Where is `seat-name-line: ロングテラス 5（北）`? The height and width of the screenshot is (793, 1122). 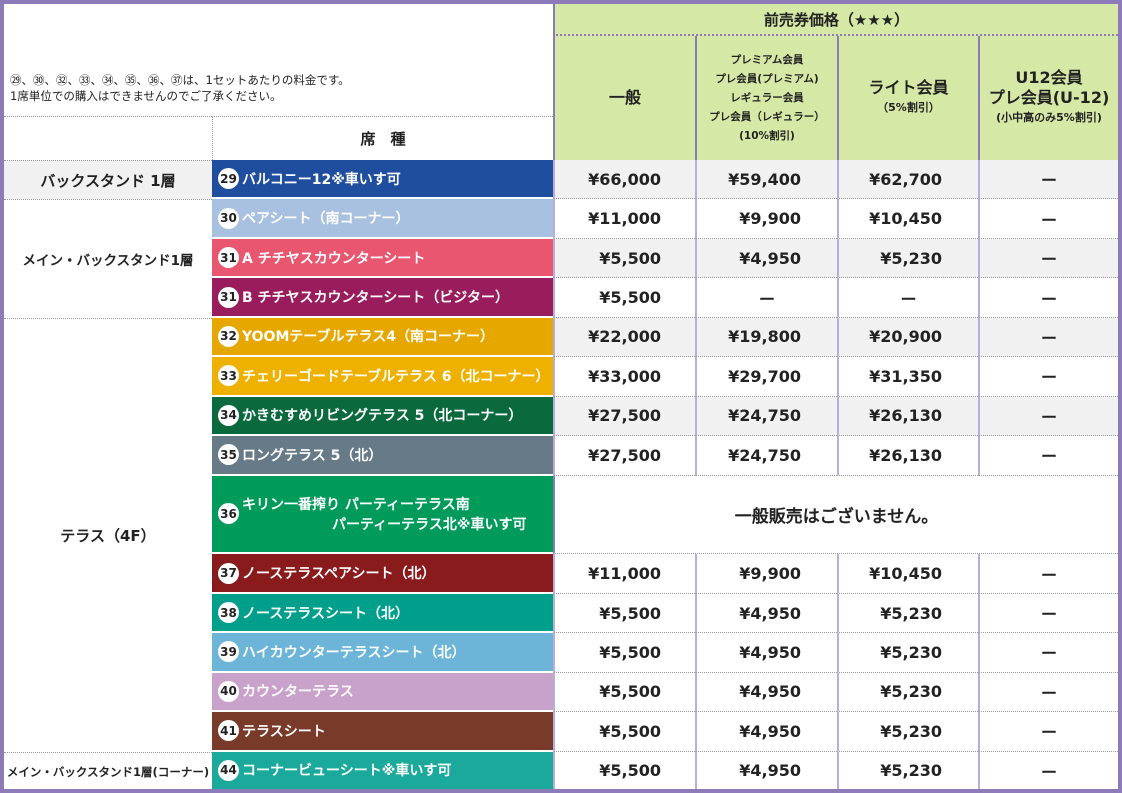
seat-name-line: ロングテラス 5（北） is located at coordinates (312, 455).